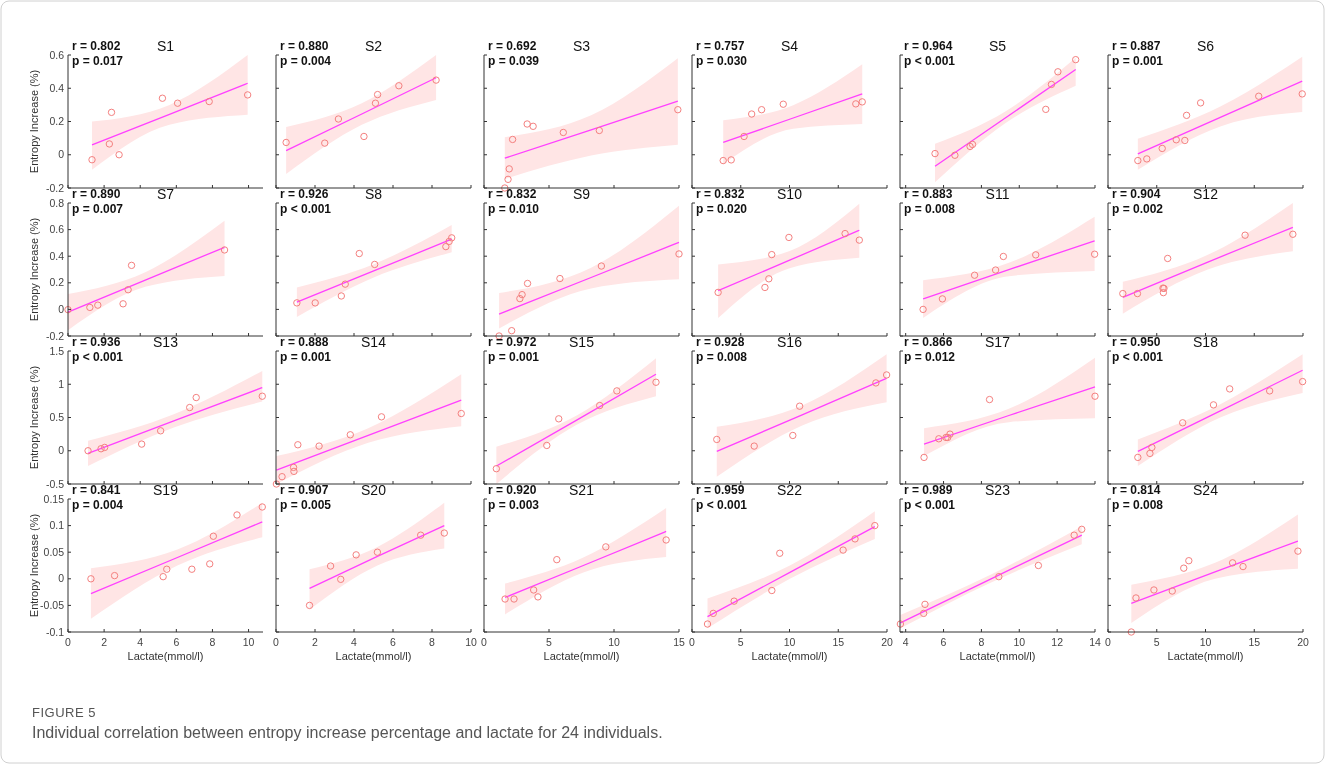  Describe the element at coordinates (720, 194) in the screenshot. I see `annotation: r = 0.832` at that location.